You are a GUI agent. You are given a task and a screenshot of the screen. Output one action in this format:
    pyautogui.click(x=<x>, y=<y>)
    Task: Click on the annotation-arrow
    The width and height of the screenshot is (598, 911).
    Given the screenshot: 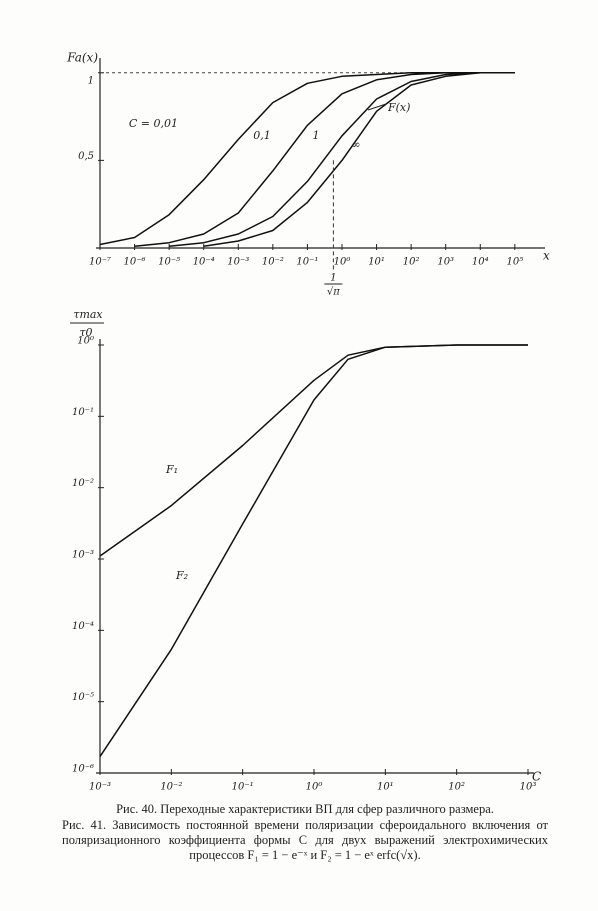 What is the action you would take?
    pyautogui.click(x=377, y=107)
    